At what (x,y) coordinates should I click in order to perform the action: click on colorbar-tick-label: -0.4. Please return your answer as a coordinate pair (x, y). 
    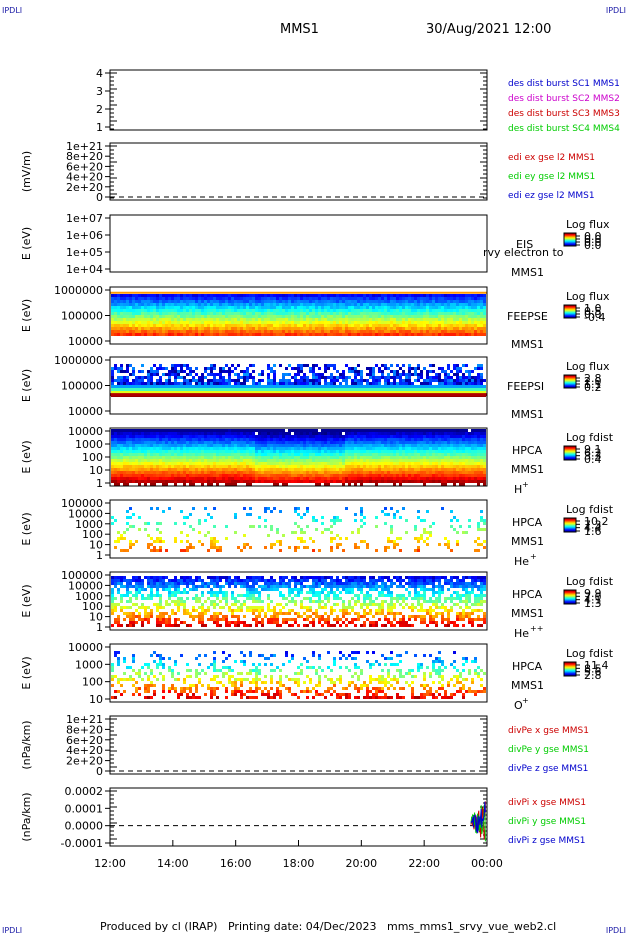
    Looking at the image, I should click on (594, 317).